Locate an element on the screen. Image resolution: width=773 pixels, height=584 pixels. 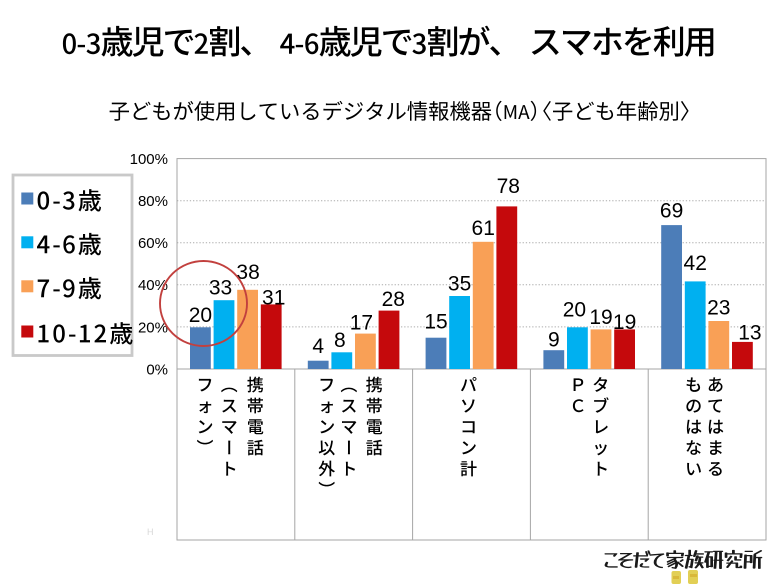
svg-text: 78 is located at coordinates (508, 186).